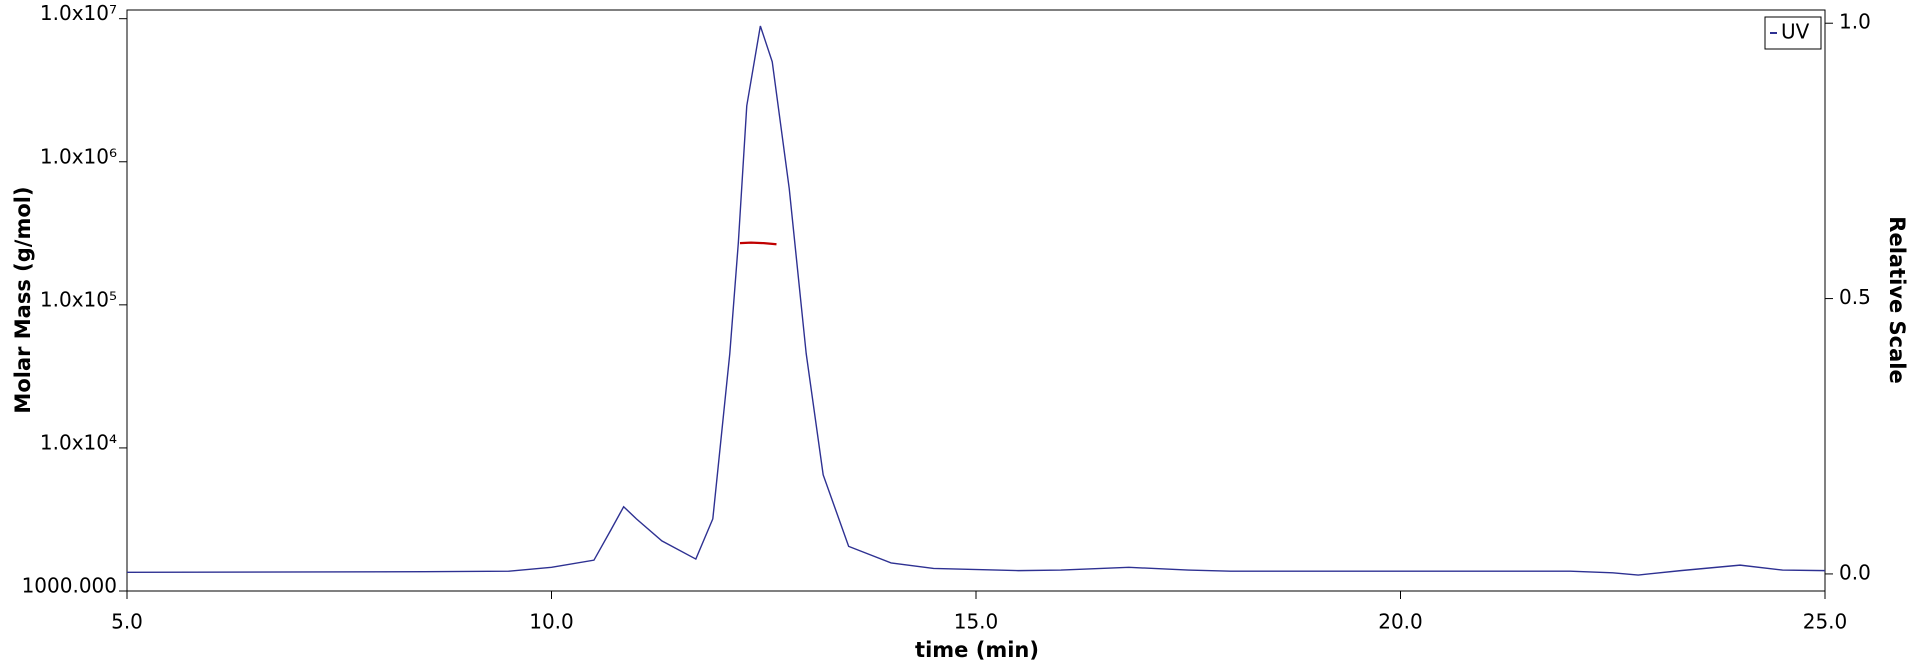 The width and height of the screenshot is (1920, 672). Describe the element at coordinates (1400, 622) in the screenshot. I see `x-tick-label: 20.0` at that location.